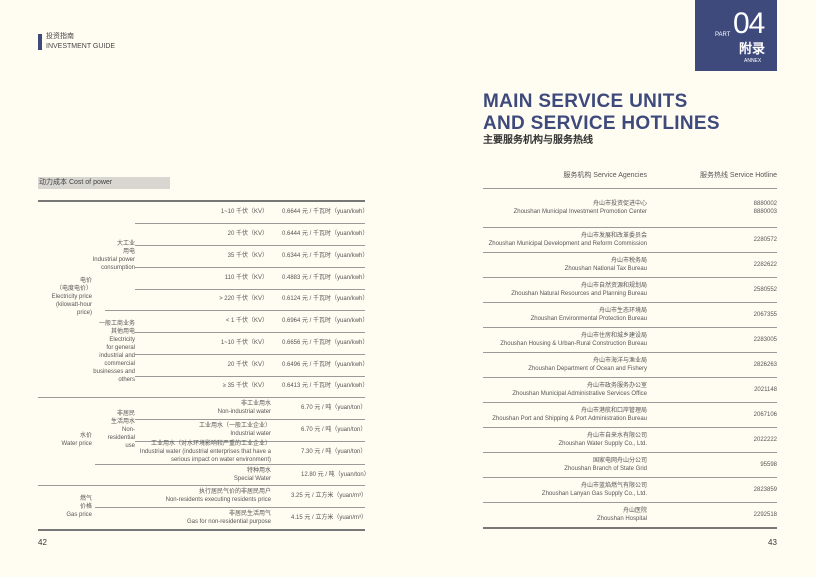 This screenshot has width=816, height=577. Describe the element at coordinates (772, 542) in the screenshot. I see `page-number-right: 43` at that location.